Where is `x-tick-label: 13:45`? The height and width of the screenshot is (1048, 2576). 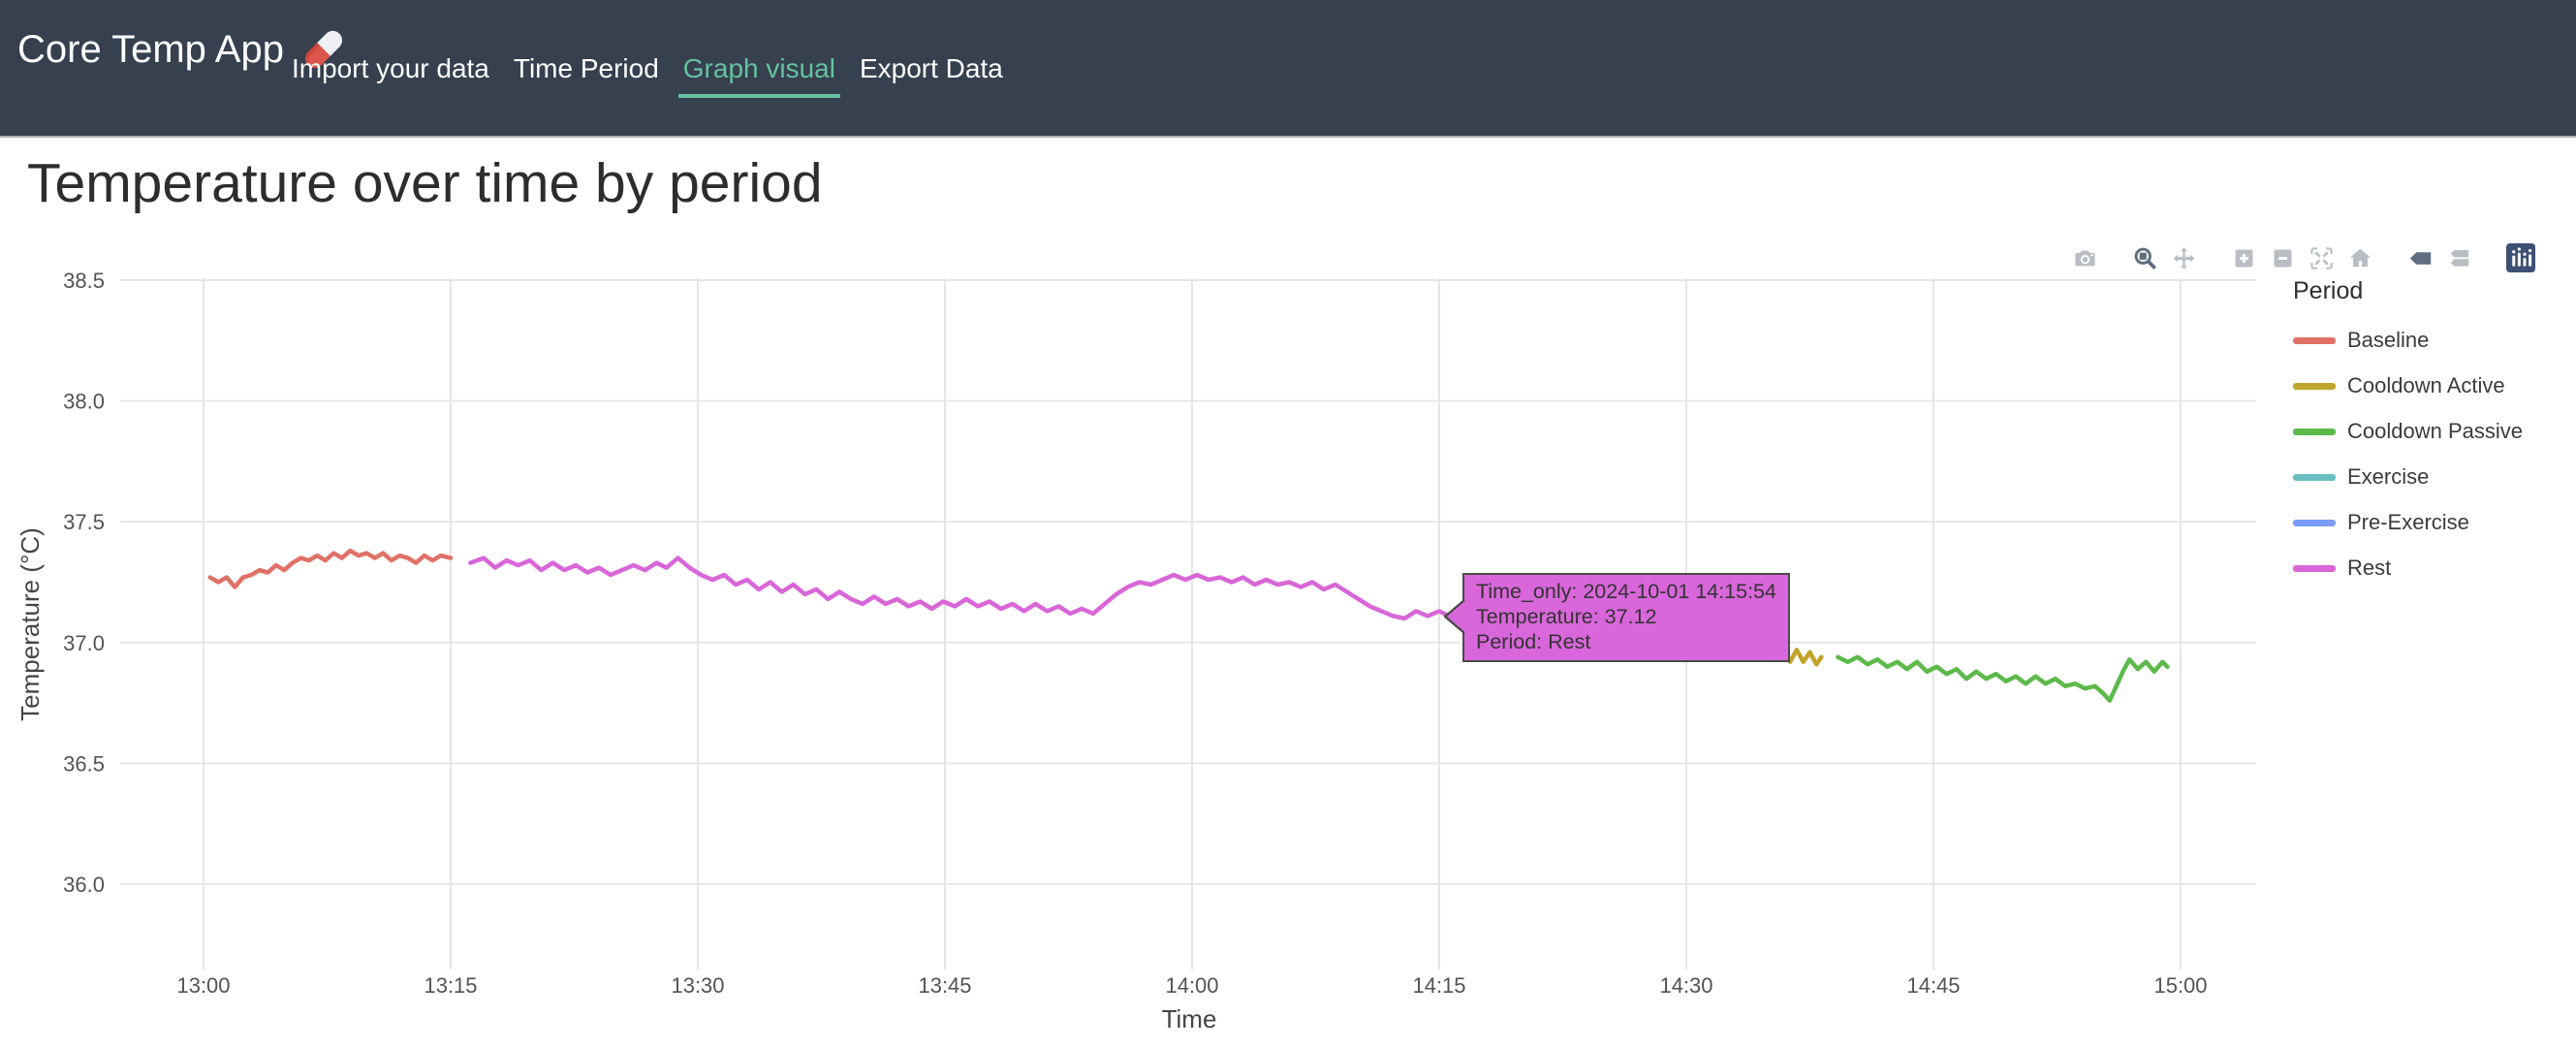 x-tick-label: 13:45 is located at coordinates (944, 985).